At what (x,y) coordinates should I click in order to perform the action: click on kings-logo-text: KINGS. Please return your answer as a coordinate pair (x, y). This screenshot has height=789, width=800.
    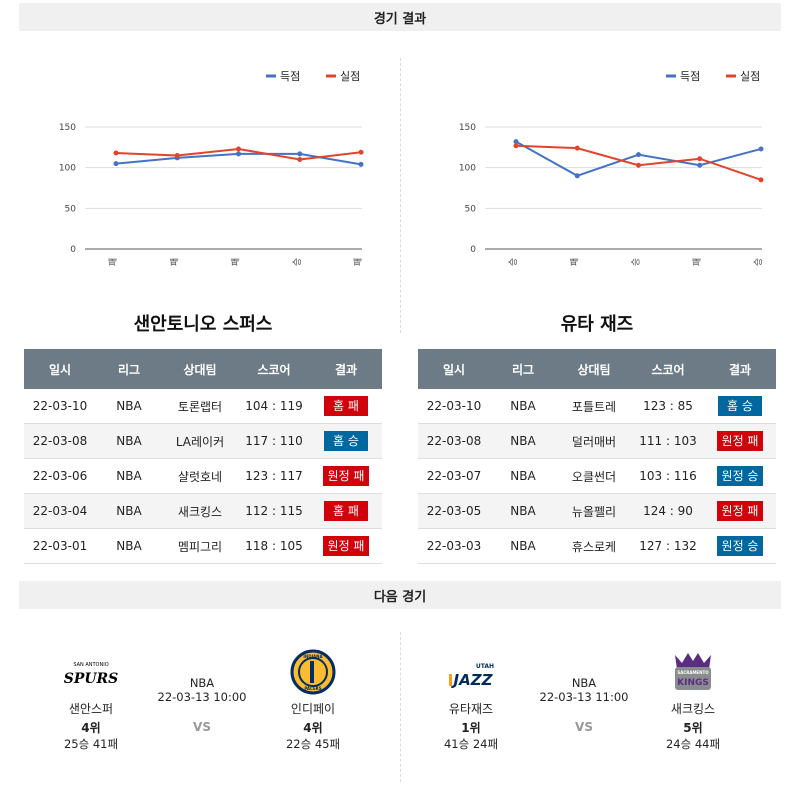
    Looking at the image, I should click on (693, 683).